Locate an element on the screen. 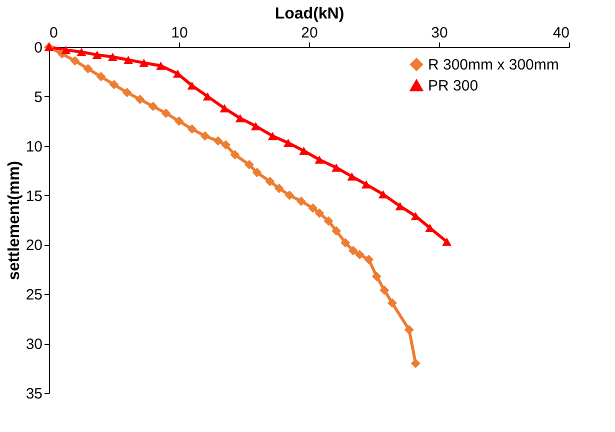 The width and height of the screenshot is (615, 432). y-axis-title: settlement(mm) is located at coordinates (14, 220).